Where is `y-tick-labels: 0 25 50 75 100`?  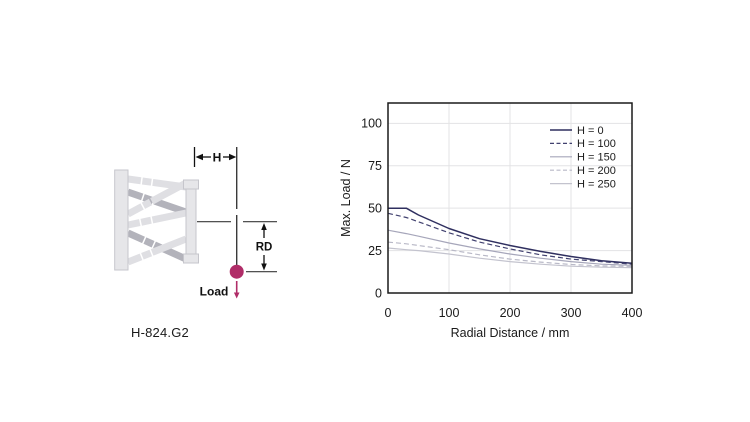
y-tick-labels: 0 25 50 75 100 is located at coordinates (371, 209).